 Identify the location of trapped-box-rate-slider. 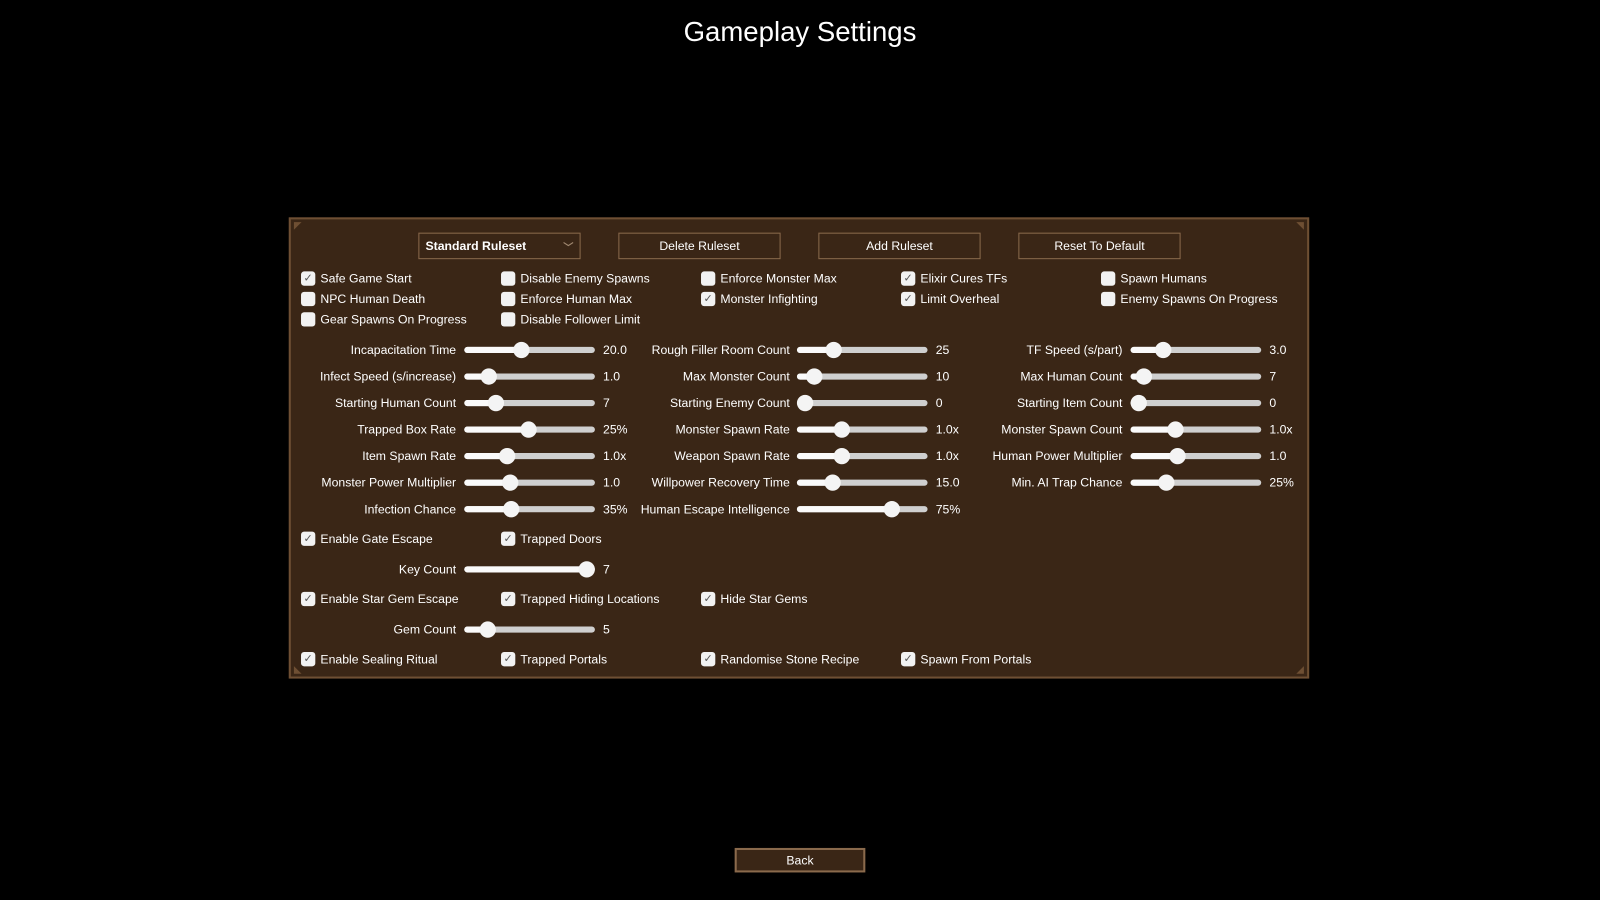
(529, 429).